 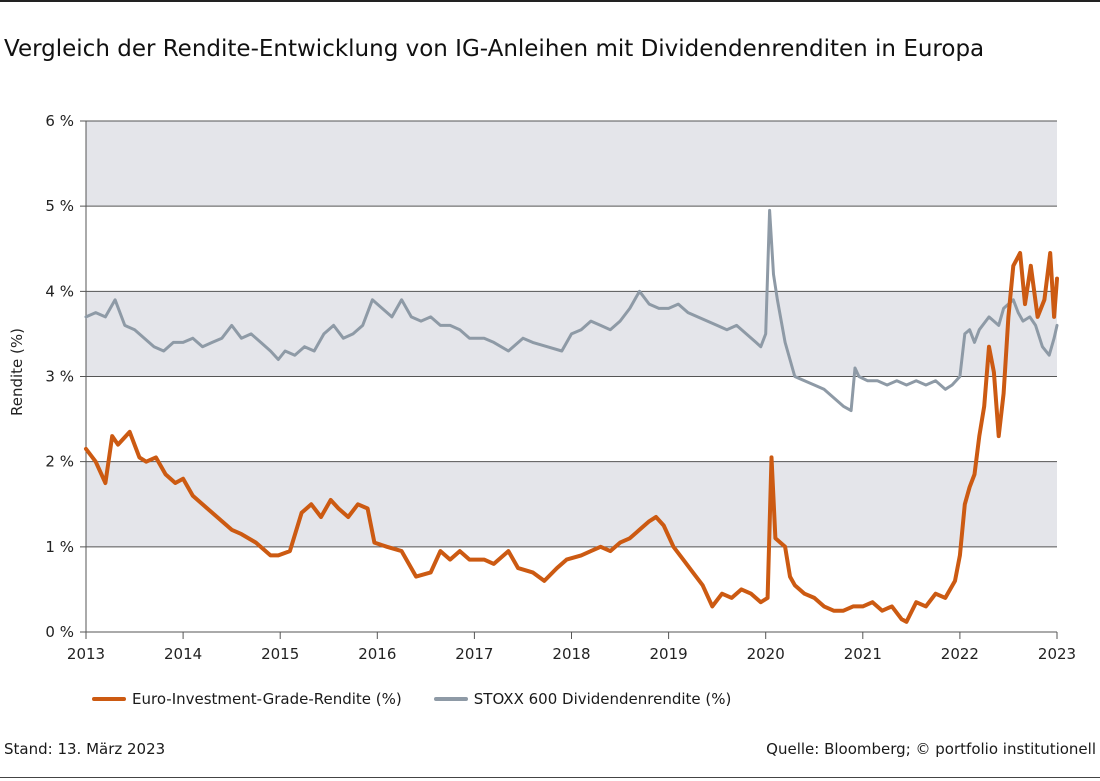 I want to click on x-tick-label: 2021, so click(x=863, y=654).